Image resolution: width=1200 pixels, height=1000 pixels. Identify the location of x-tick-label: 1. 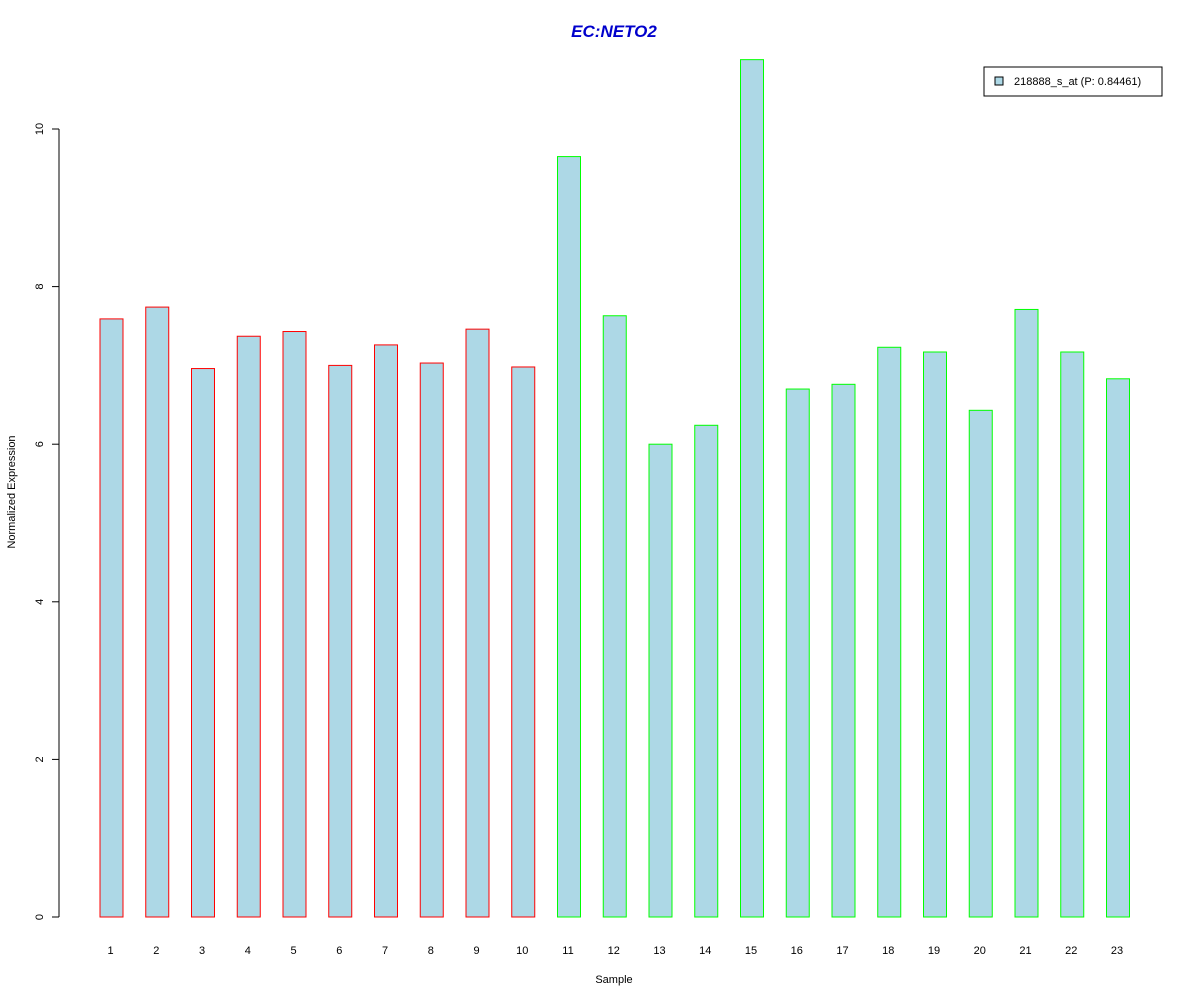
(110, 951).